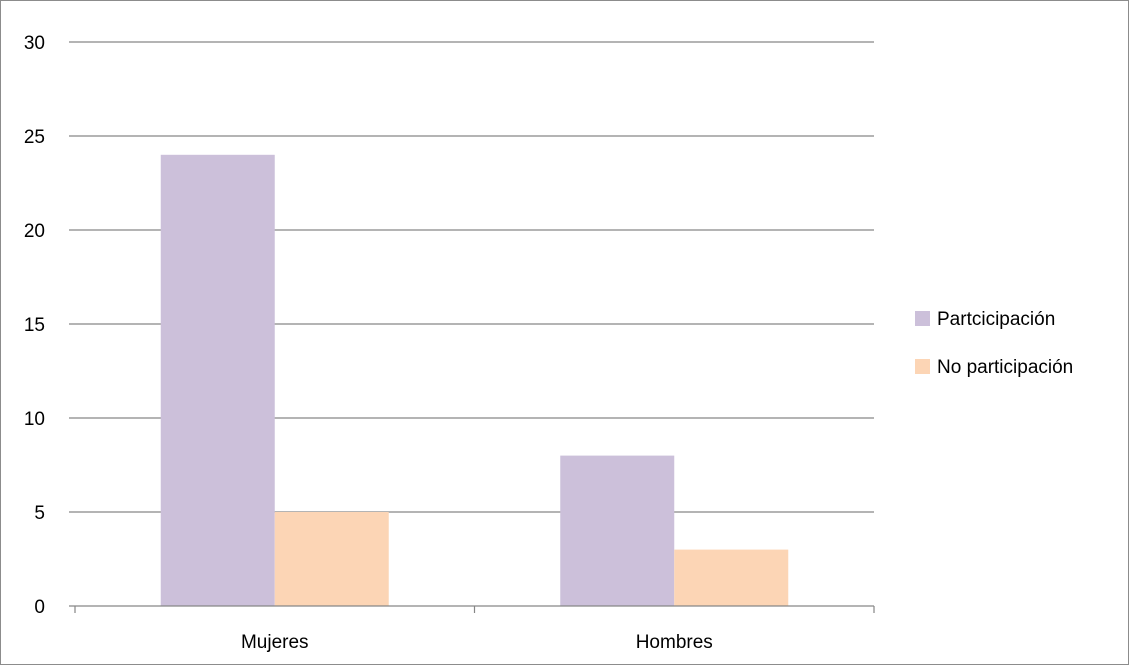 The height and width of the screenshot is (666, 1129). Describe the element at coordinates (34, 419) in the screenshot. I see `y-tick-label: 10` at that location.